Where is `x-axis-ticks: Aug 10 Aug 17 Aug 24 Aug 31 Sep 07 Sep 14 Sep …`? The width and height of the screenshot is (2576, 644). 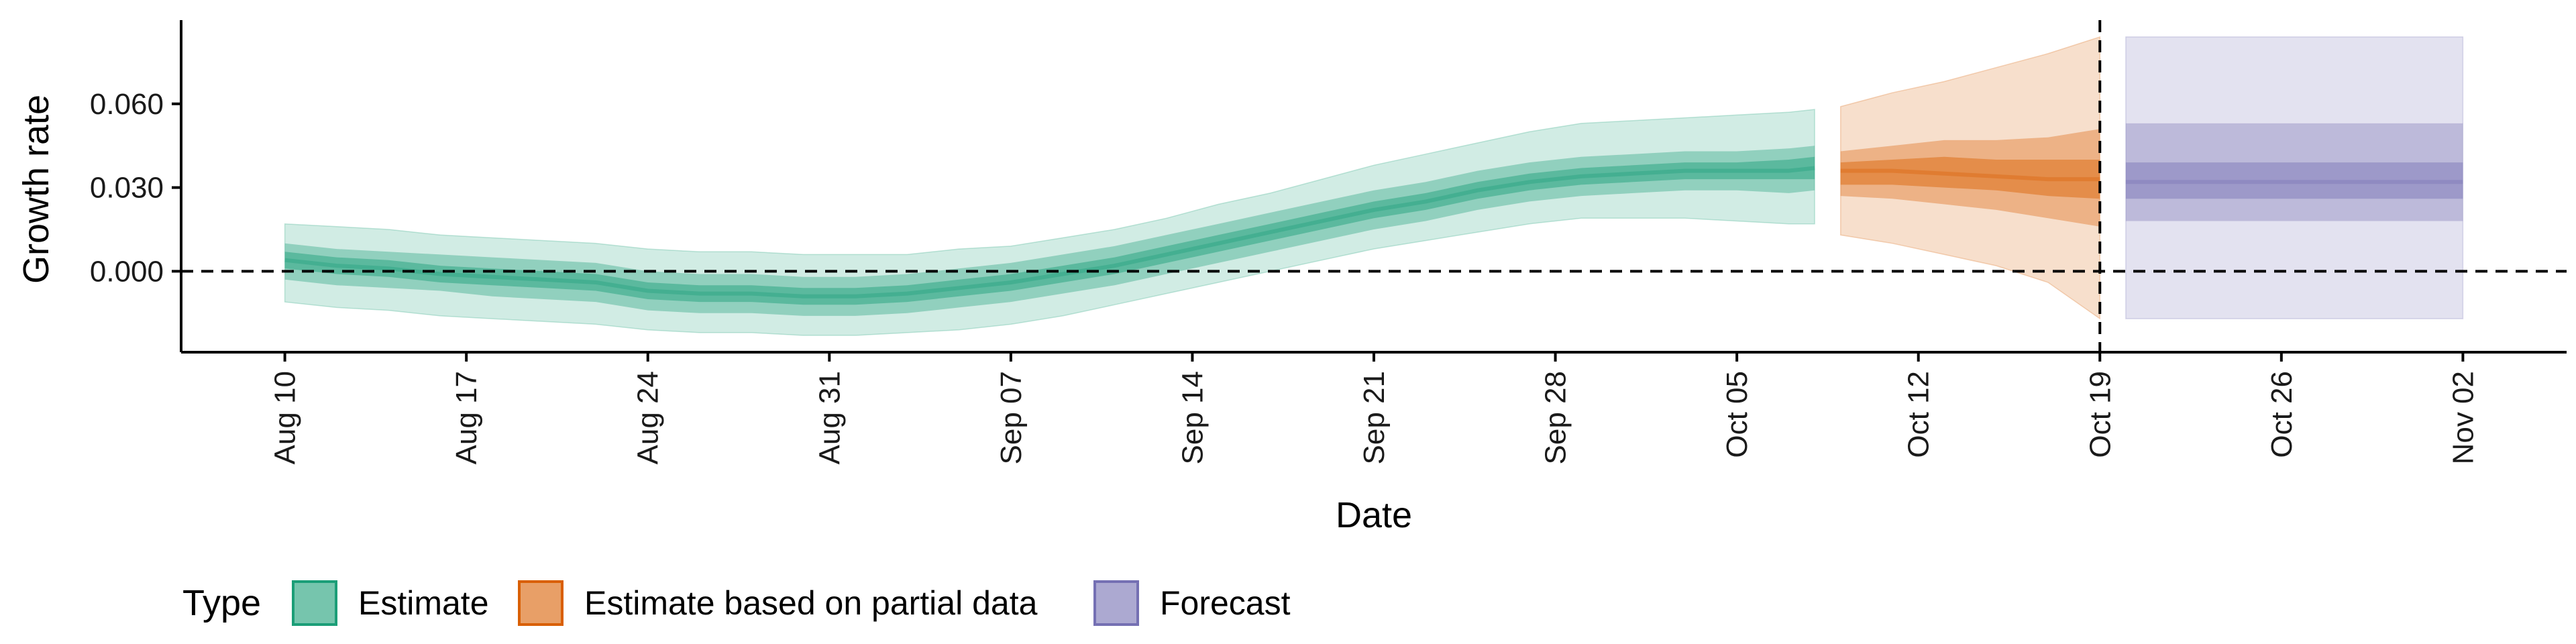 x-axis-ticks: Aug 10 Aug 17 Aug 24 Aug 31 Sep 07 Sep 14 Sep … is located at coordinates (1374, 408).